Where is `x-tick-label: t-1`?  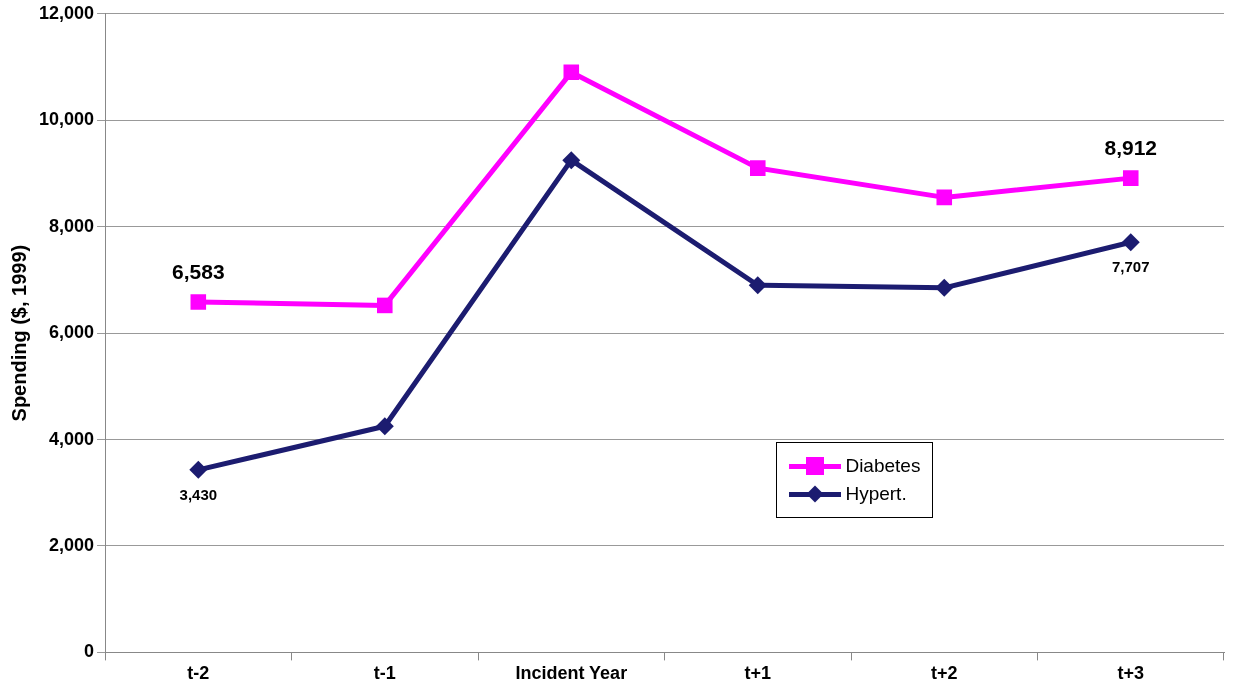 x-tick-label: t-1 is located at coordinates (384, 673).